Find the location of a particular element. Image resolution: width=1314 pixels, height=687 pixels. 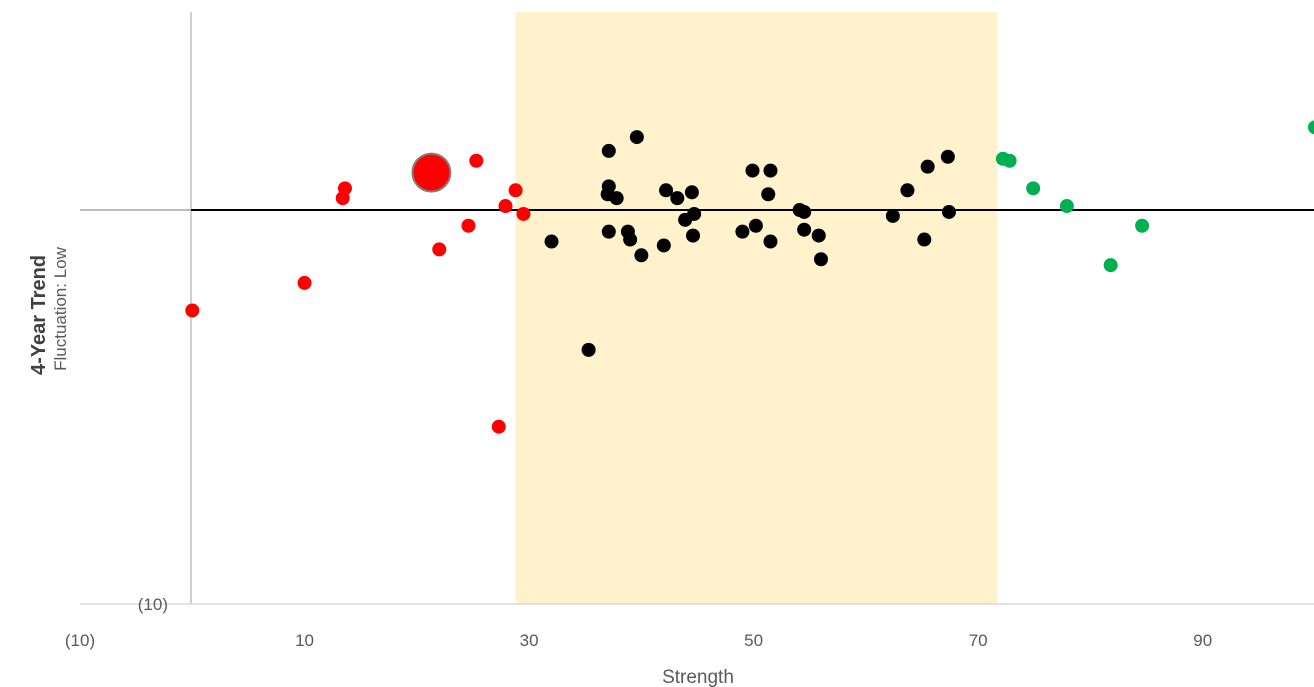

x-tick-label: 90 is located at coordinates (1202, 640).